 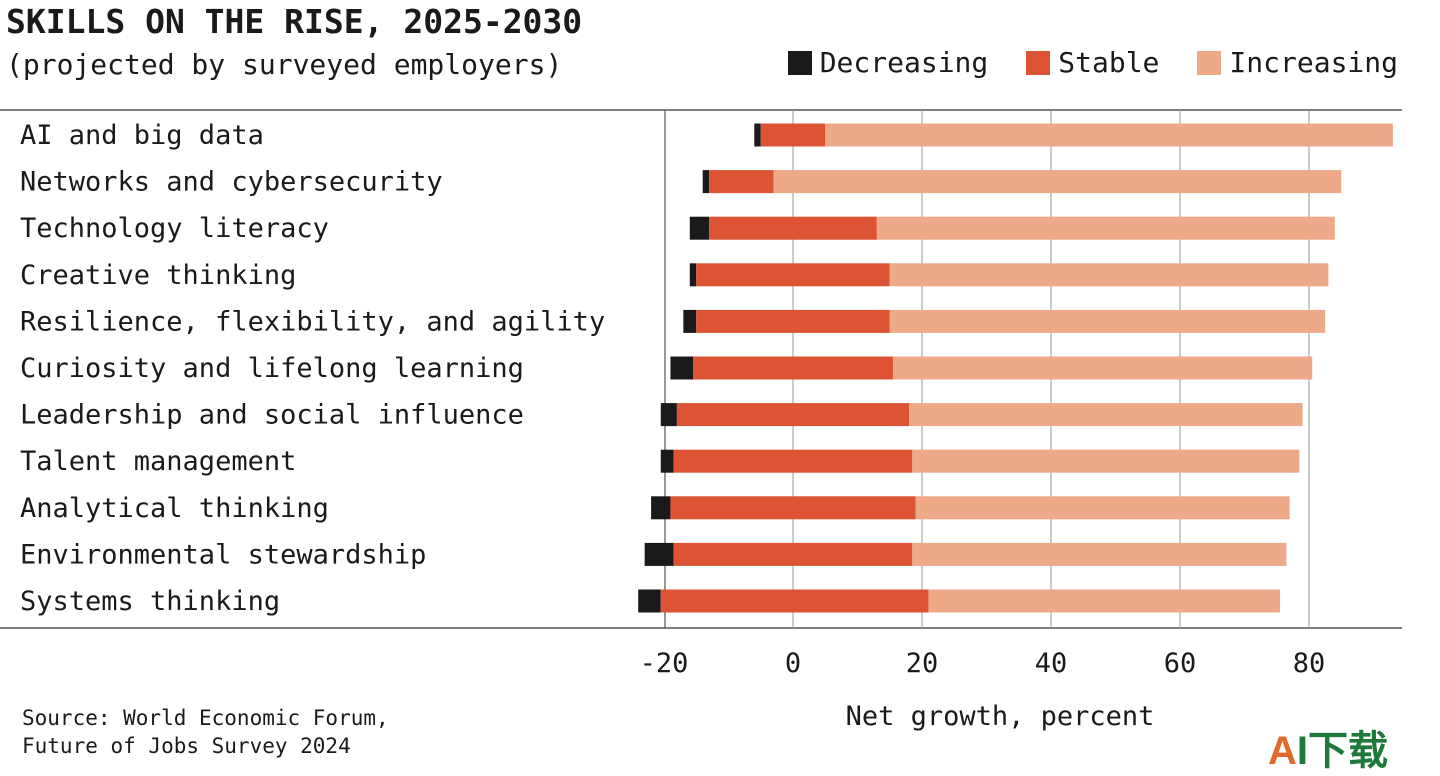 What do you see at coordinates (312, 321) in the screenshot?
I see `category-label: Resilience, flexibility, and agility` at bounding box center [312, 321].